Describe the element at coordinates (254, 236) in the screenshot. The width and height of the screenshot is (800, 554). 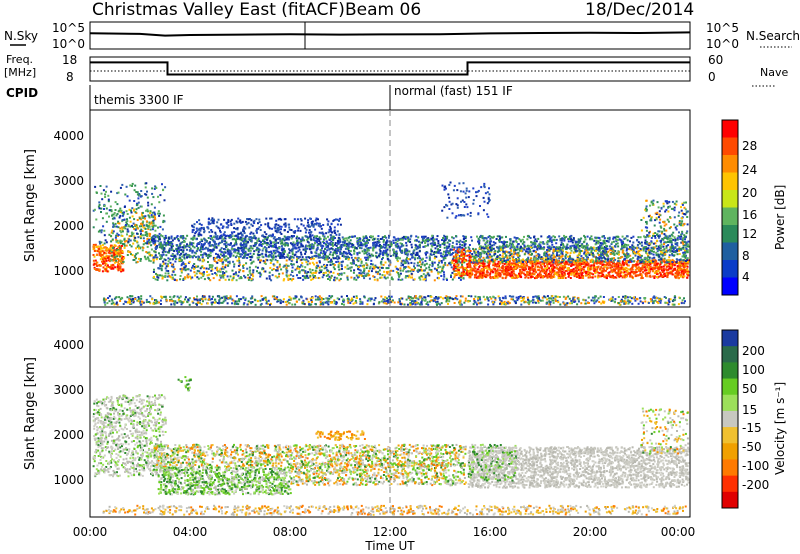
I see `power-cell-1967` at that location.